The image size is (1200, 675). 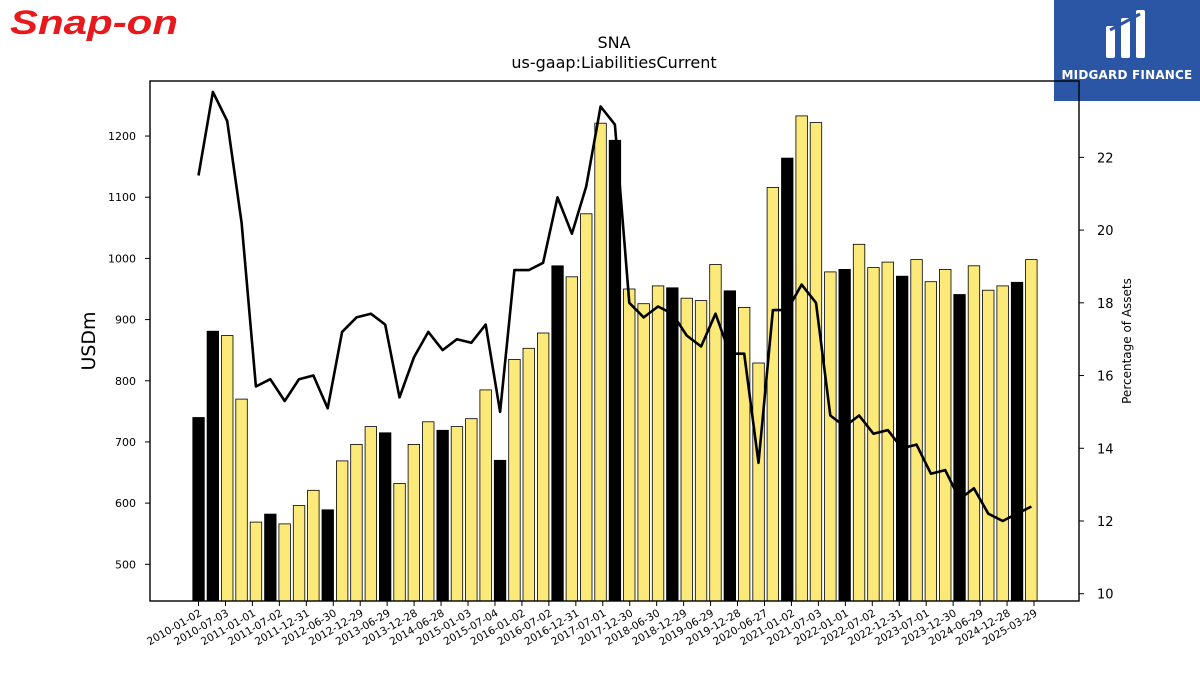 I want to click on y-tick-label: 800, so click(x=125, y=381).